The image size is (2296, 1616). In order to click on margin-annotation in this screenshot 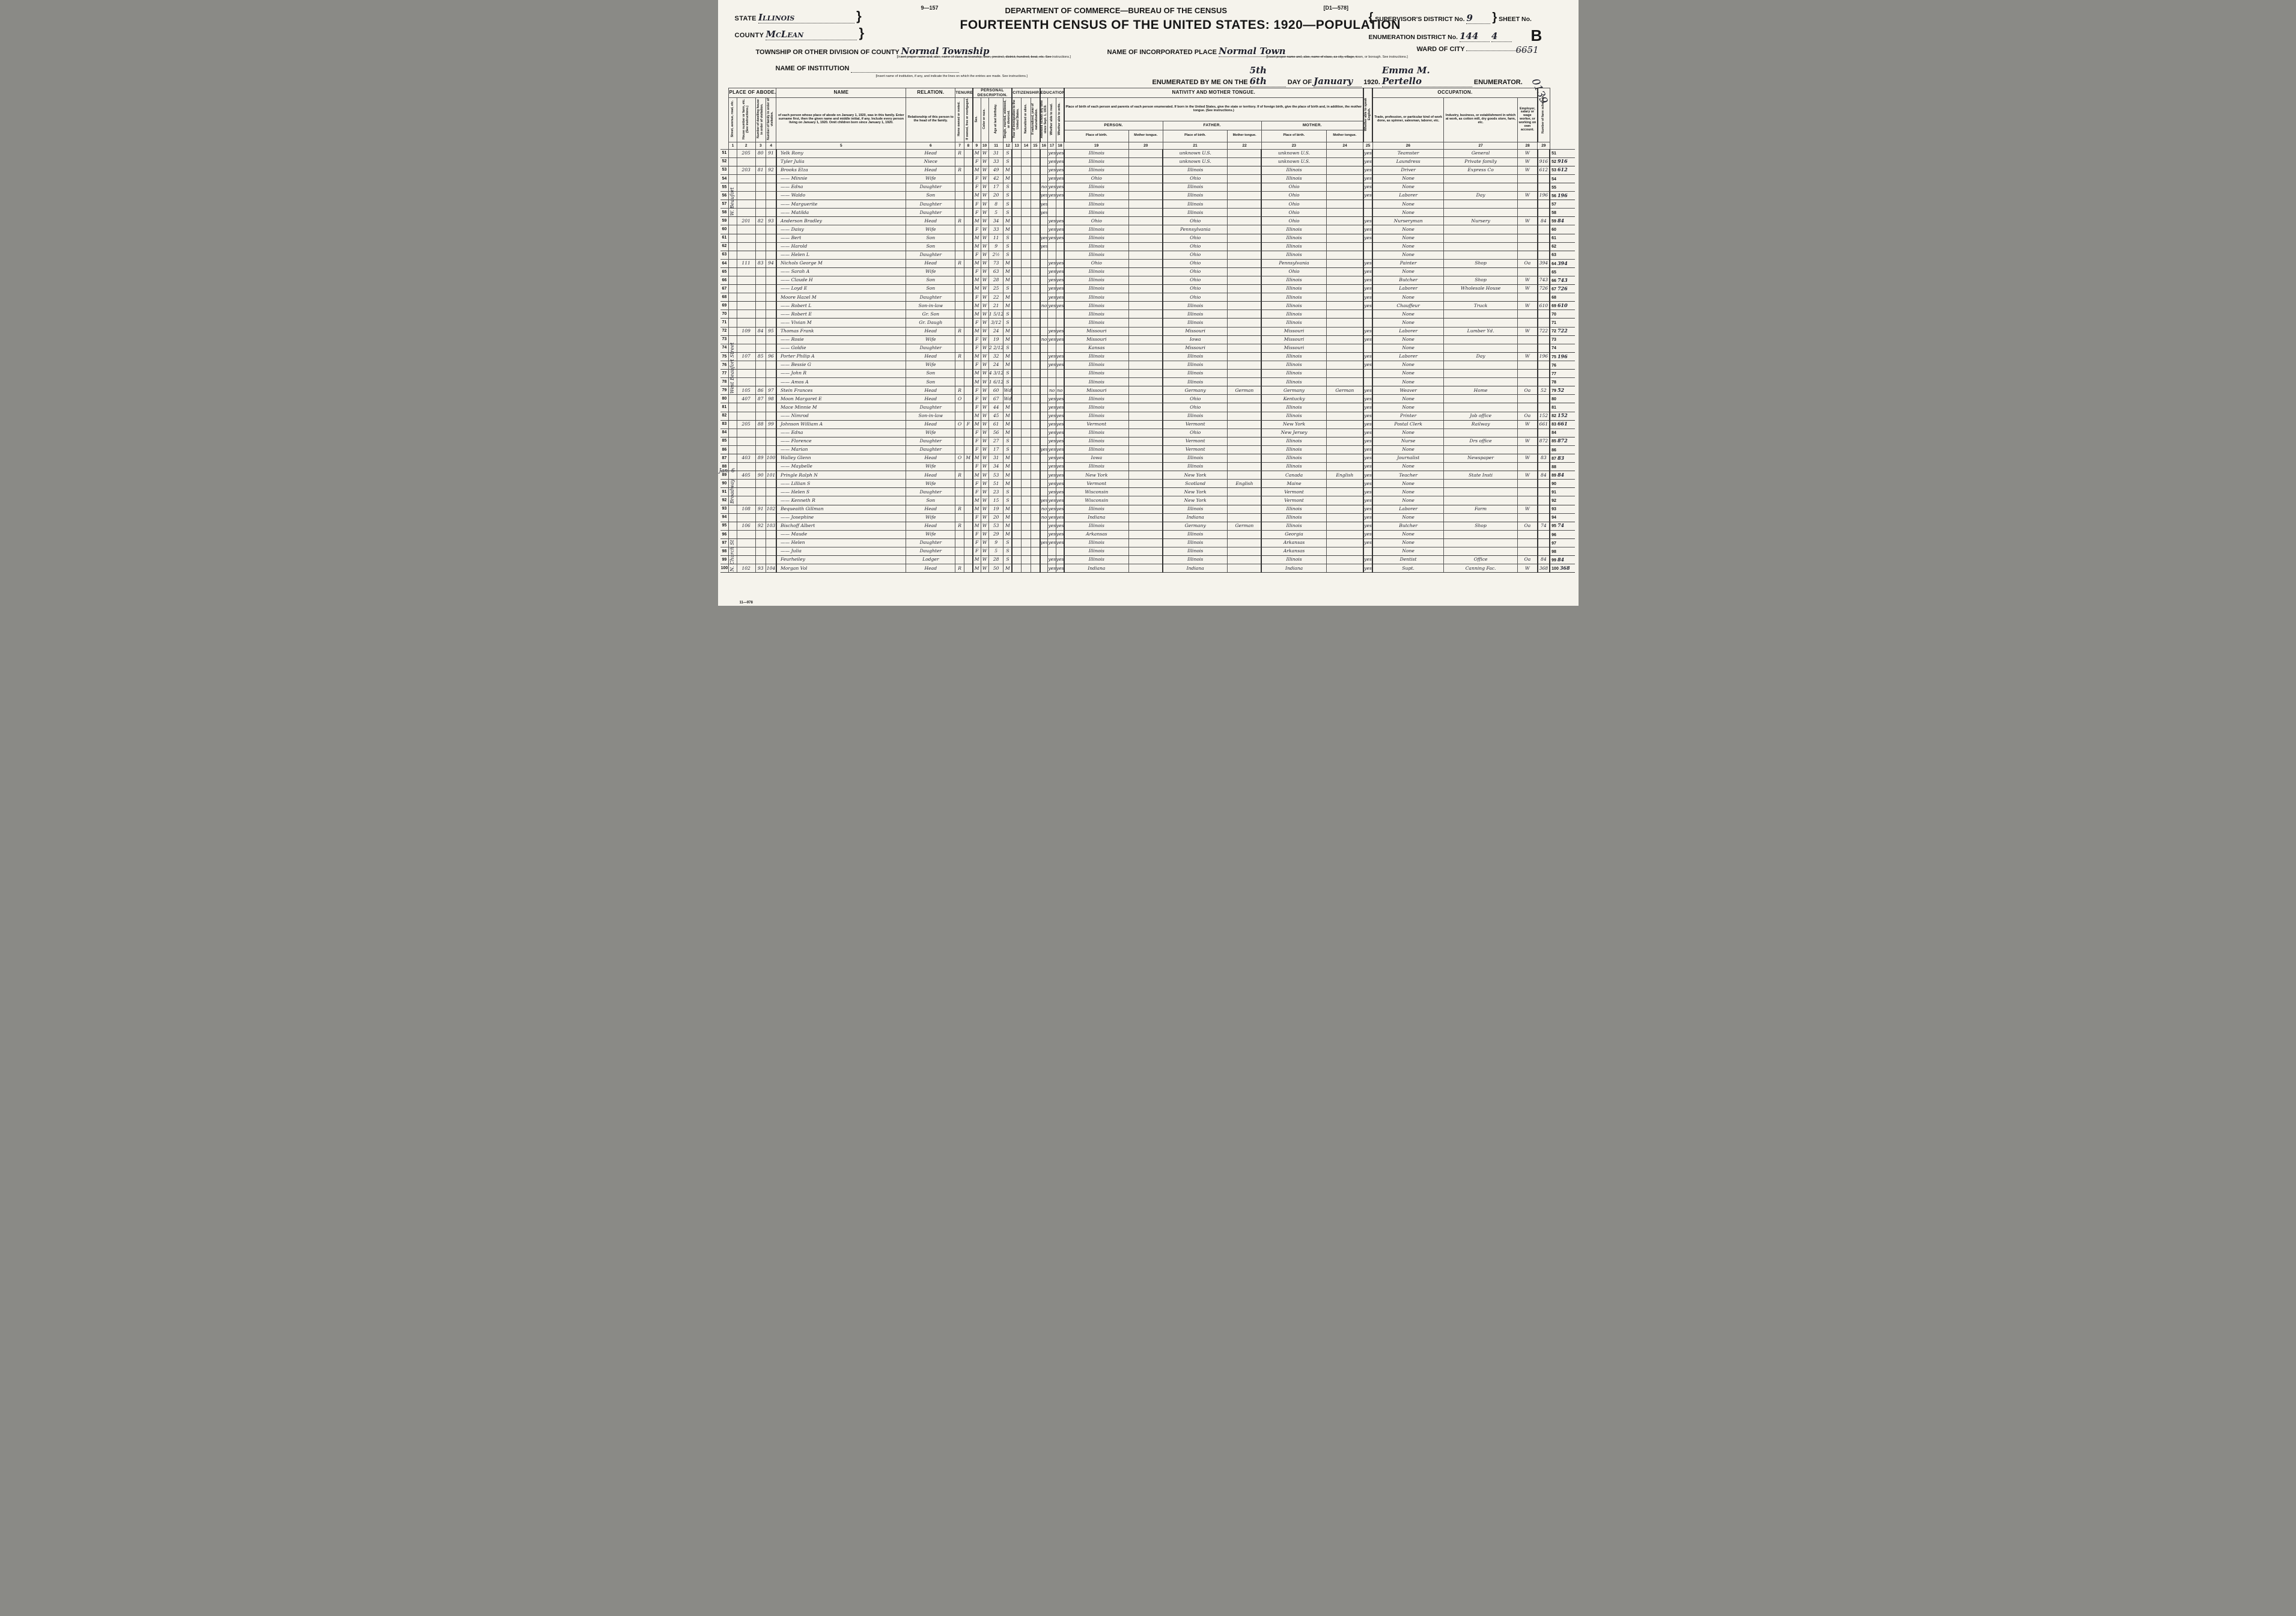, I will do `click(1557, 407)`.